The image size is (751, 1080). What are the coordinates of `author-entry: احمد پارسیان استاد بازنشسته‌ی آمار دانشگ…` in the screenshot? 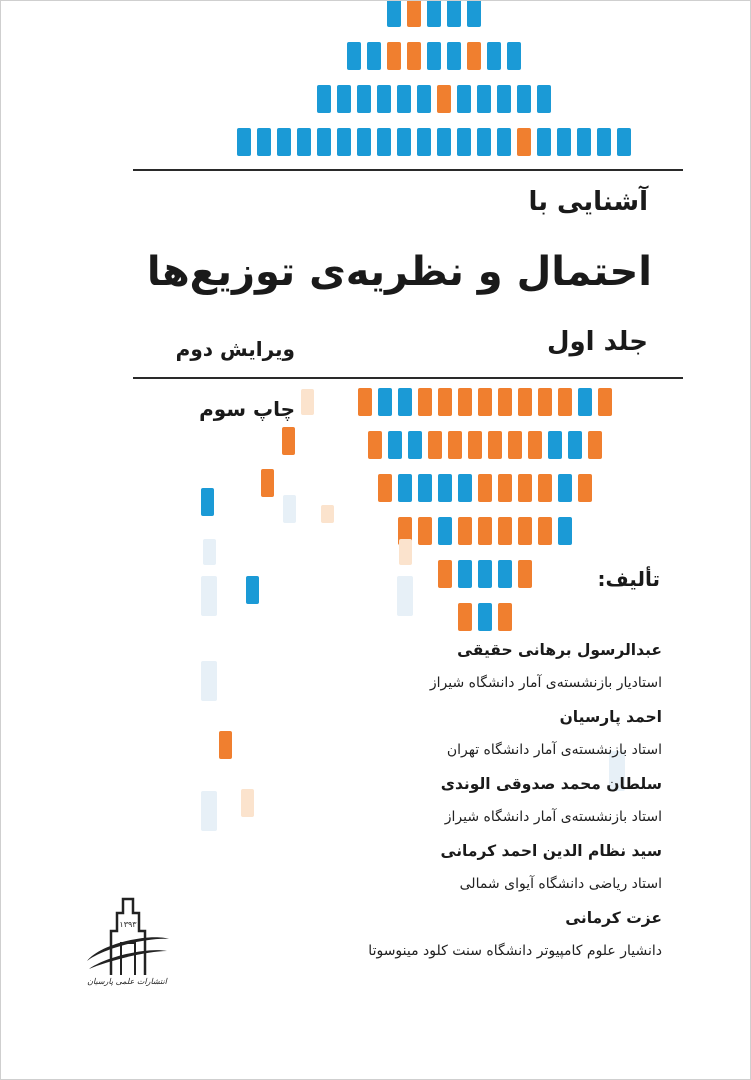 It's located at (382, 733).